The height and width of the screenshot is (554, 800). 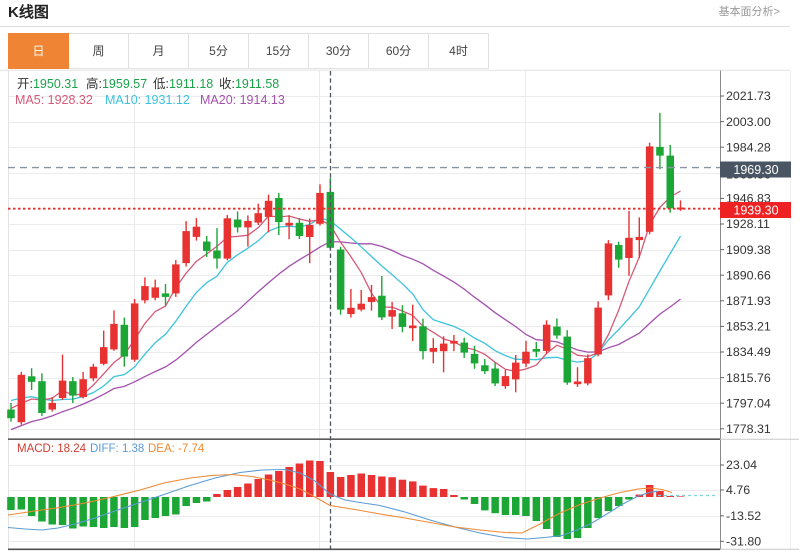 I want to click on svg-text: 收:1911.58, so click(x=249, y=84).